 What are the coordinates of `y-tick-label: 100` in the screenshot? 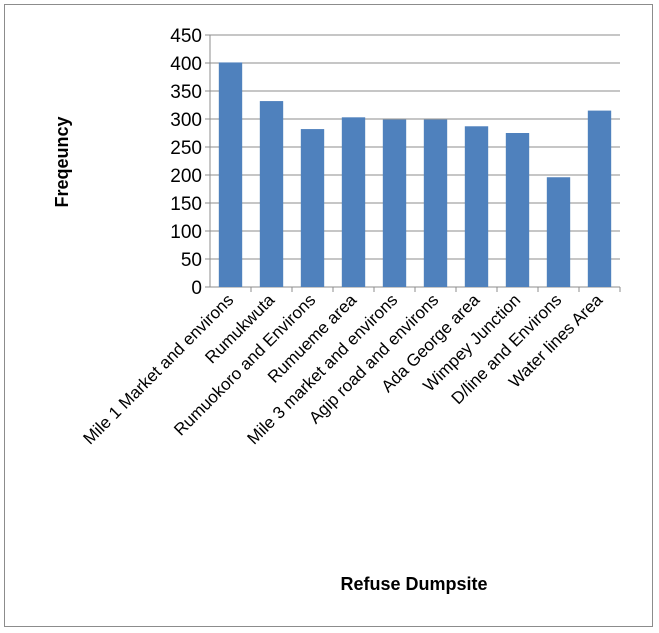 It's located at (186, 232).